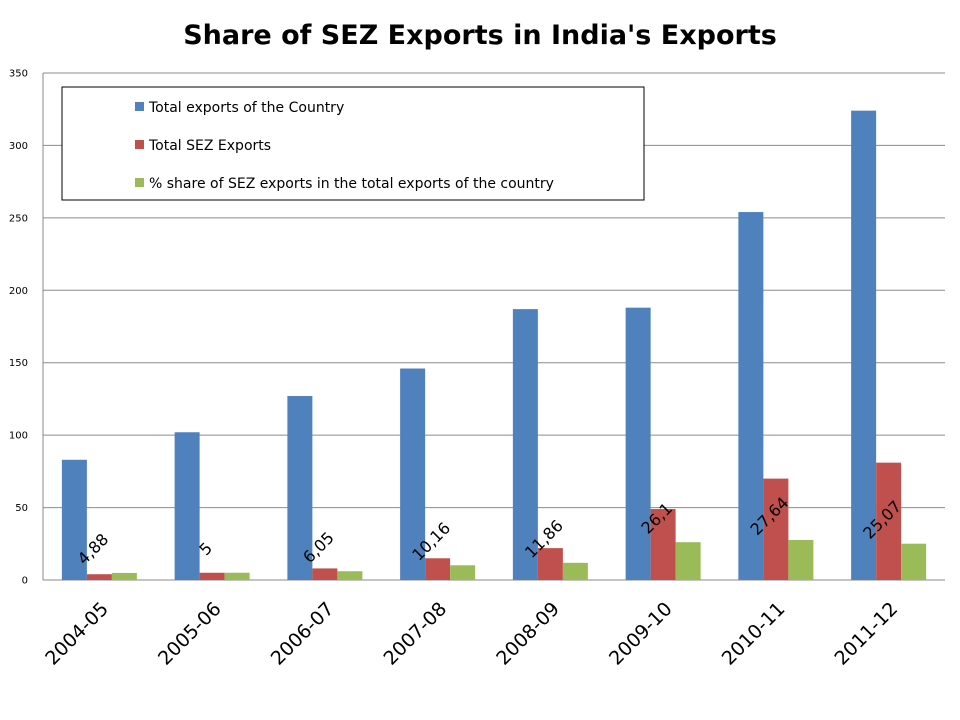  I want to click on legend-box, so click(353, 143).